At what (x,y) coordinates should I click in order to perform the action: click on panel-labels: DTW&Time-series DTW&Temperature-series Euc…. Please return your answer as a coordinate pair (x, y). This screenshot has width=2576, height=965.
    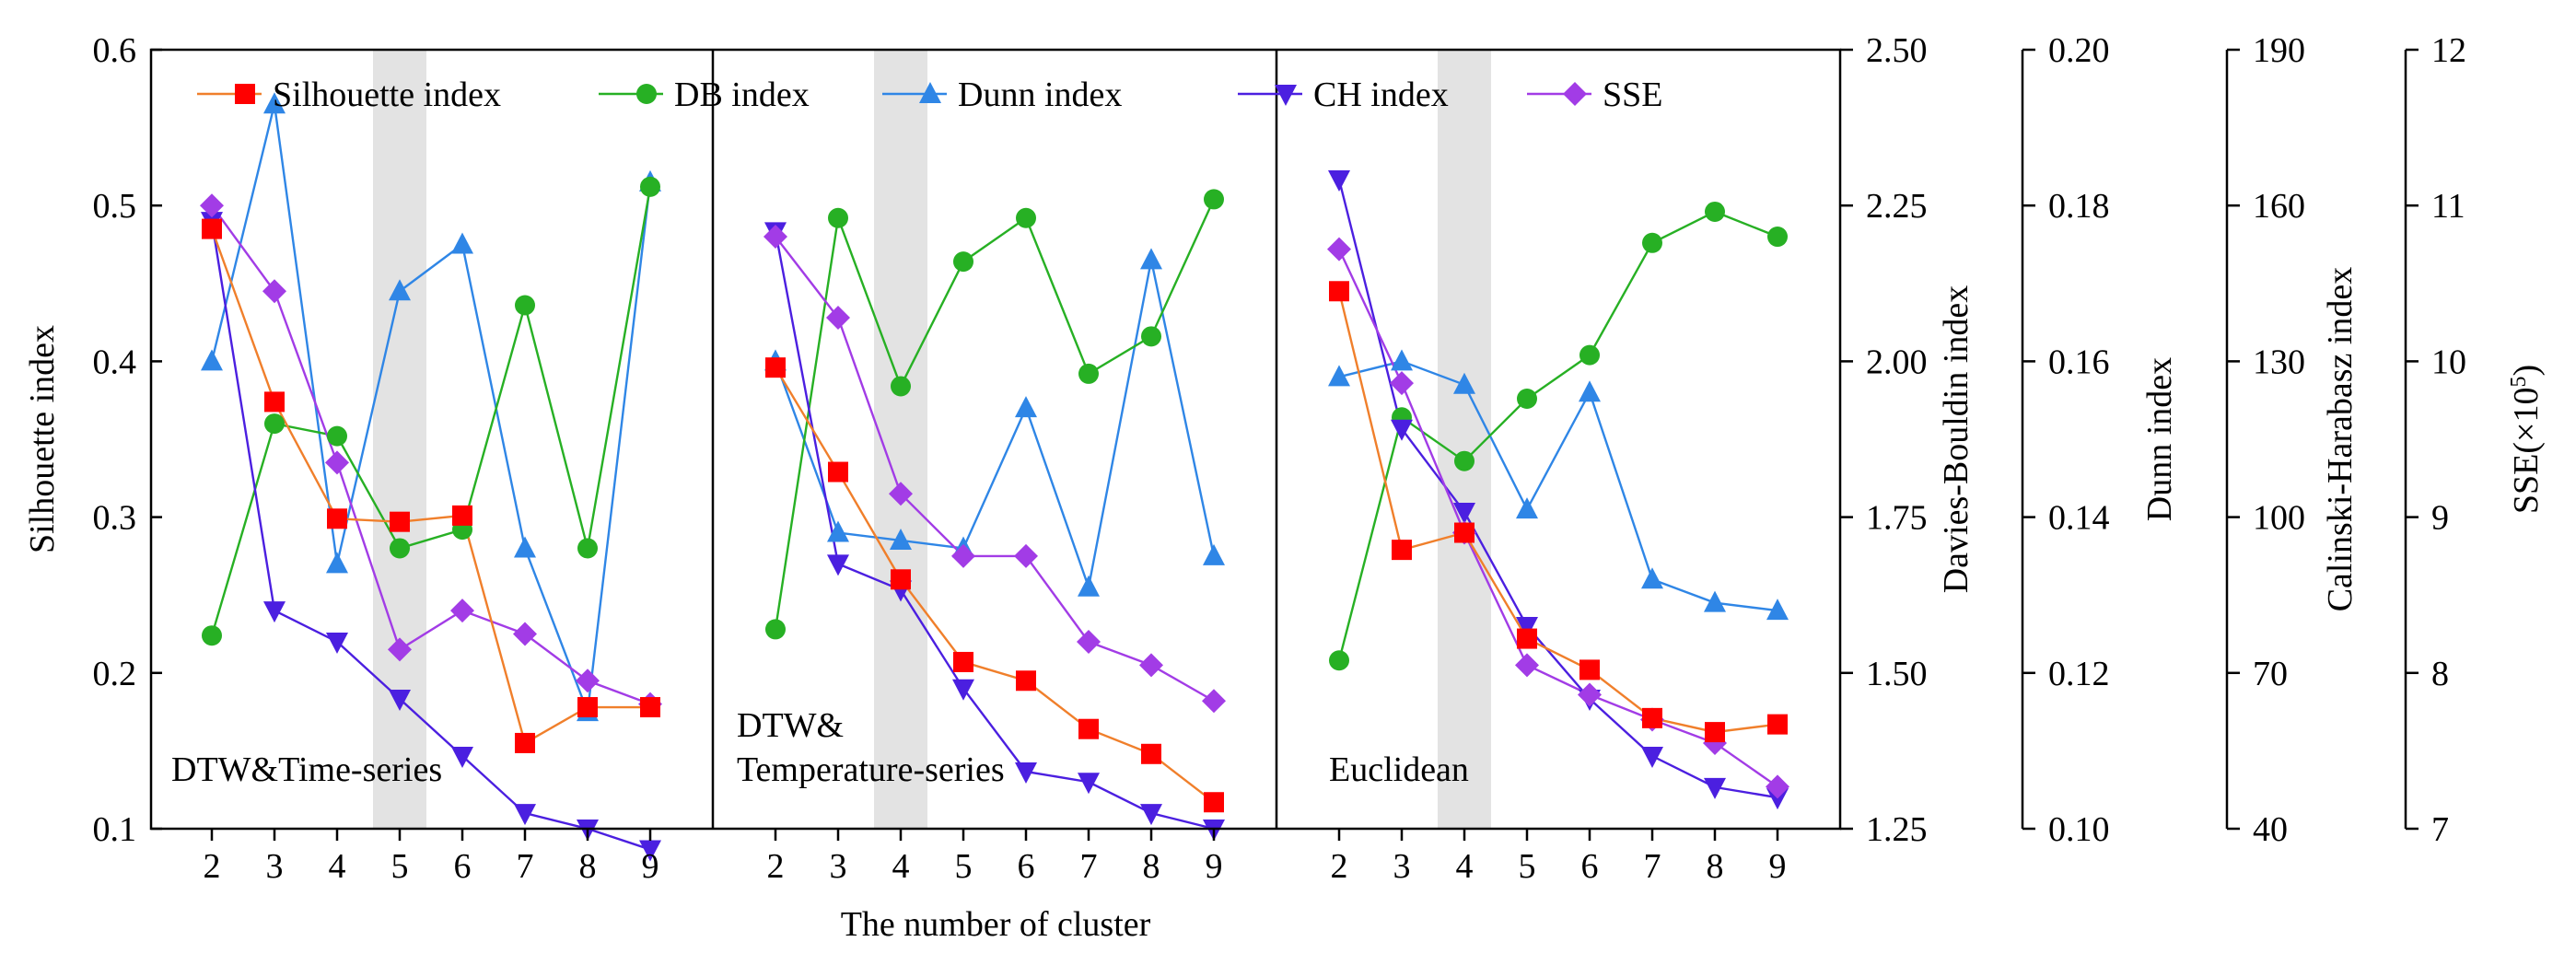
    Looking at the image, I should click on (820, 747).